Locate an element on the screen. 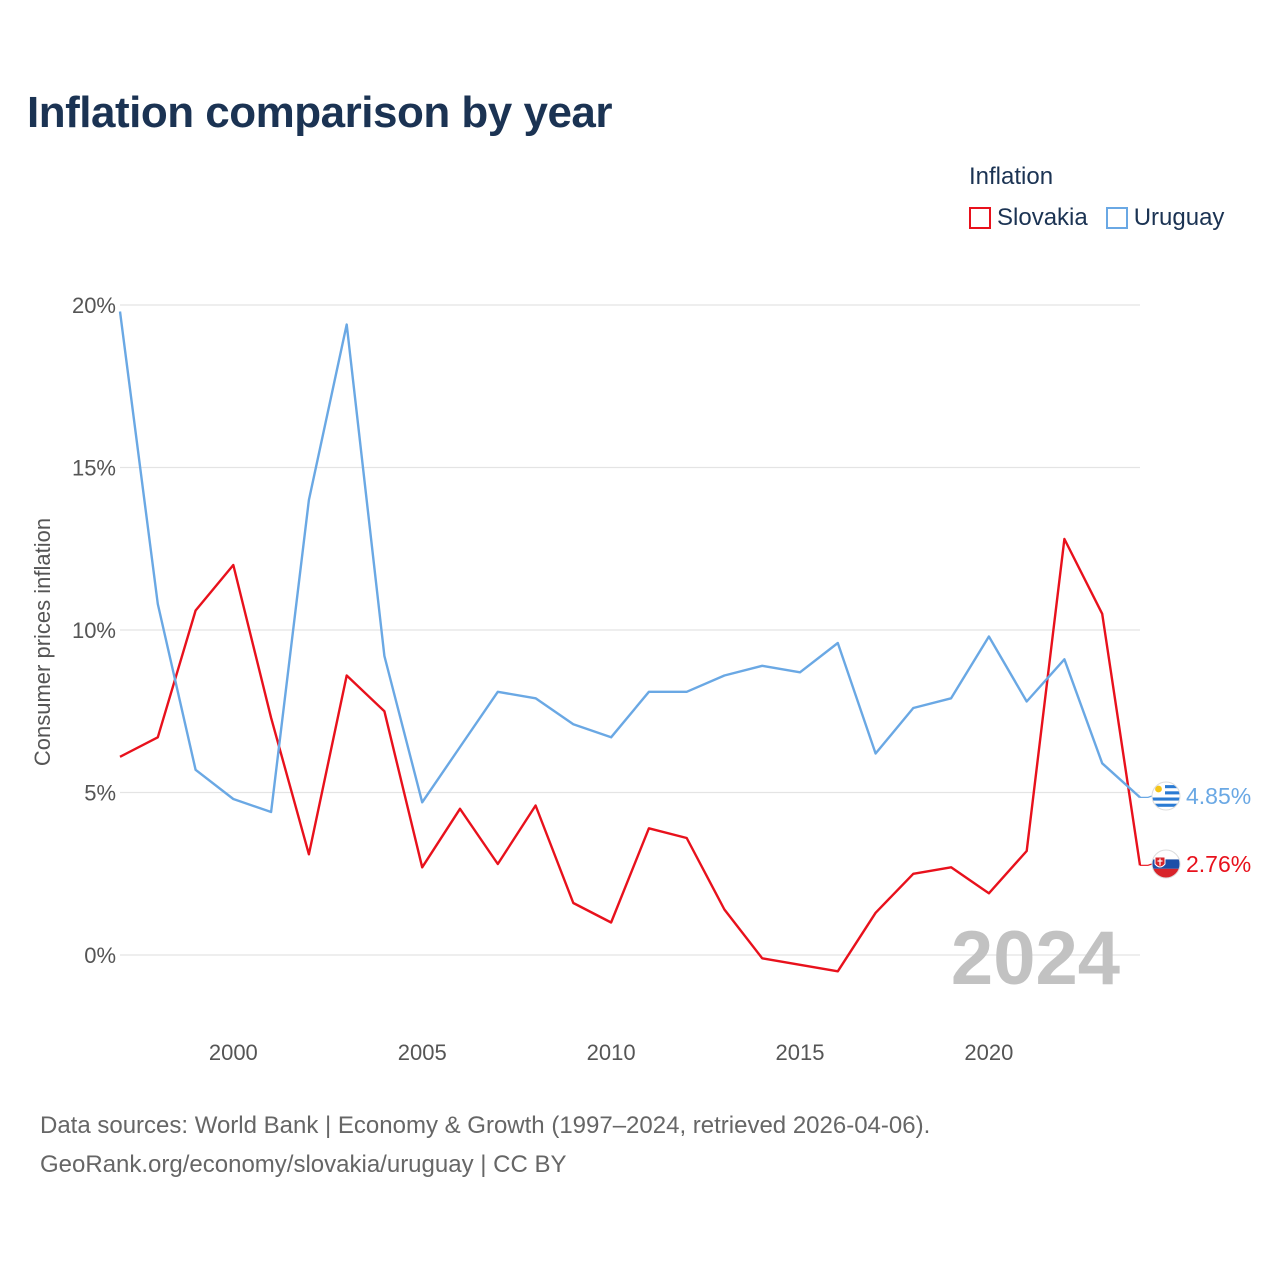 The height and width of the screenshot is (1280, 1280). legend-item-slovakia: Slovakia is located at coordinates (1028, 218).